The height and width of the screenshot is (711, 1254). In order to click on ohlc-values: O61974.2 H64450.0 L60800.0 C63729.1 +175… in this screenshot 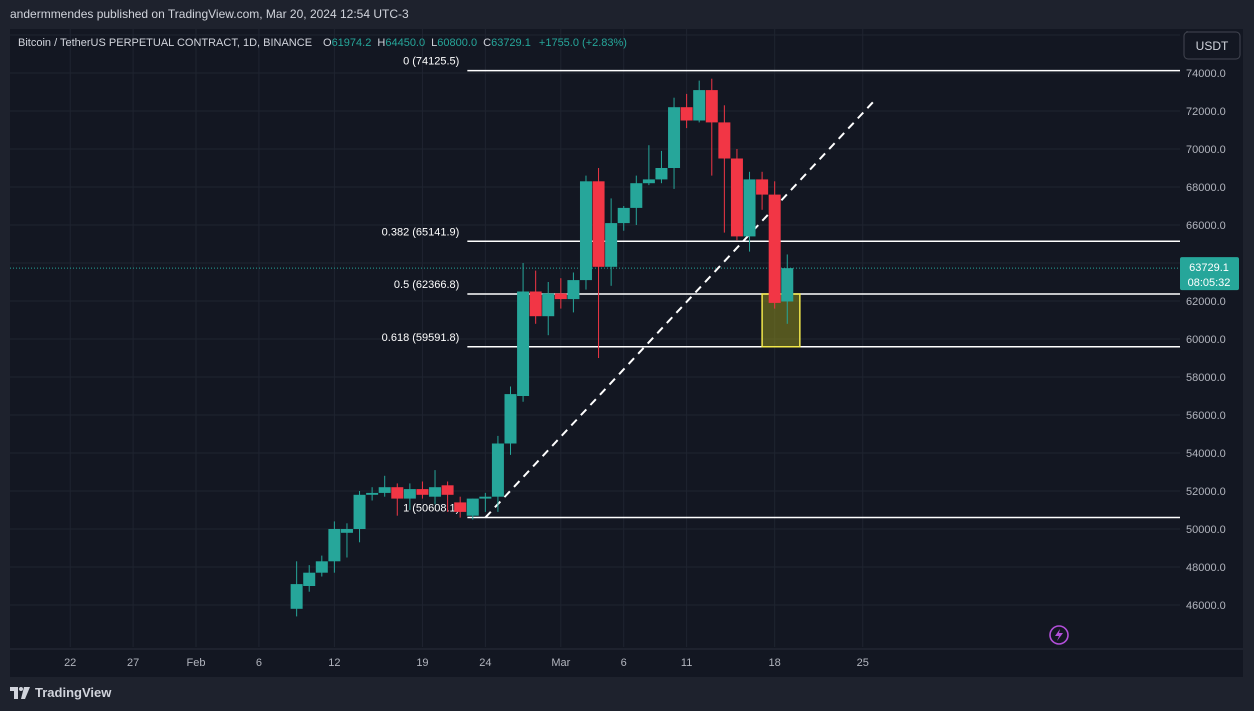, I will do `click(475, 43)`.